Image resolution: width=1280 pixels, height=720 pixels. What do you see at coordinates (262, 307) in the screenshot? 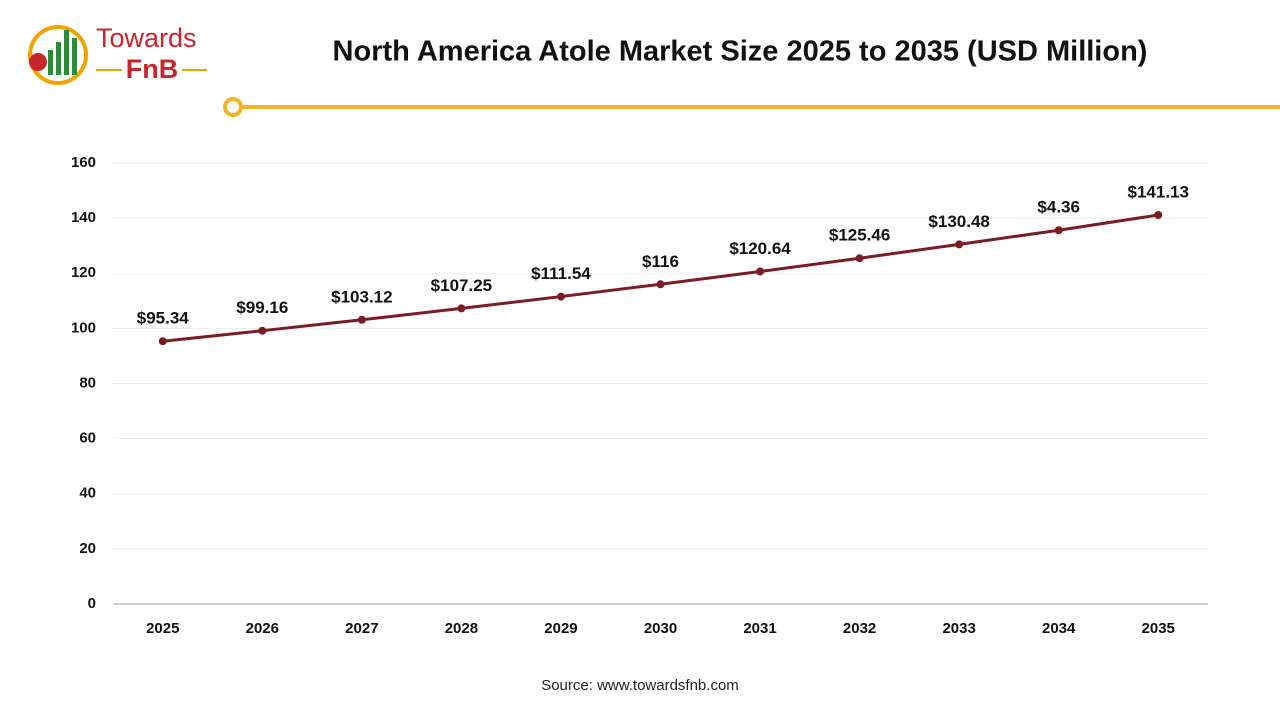
I see `value-label: $99.16` at bounding box center [262, 307].